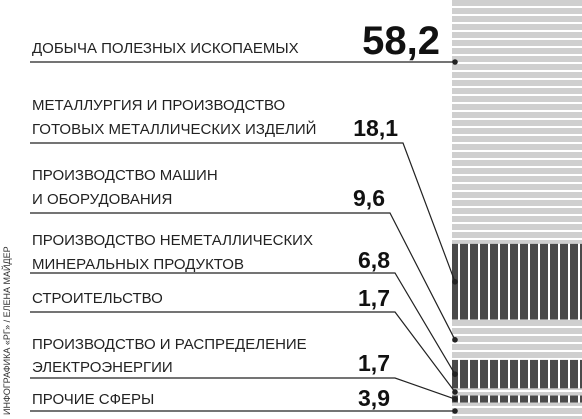  Describe the element at coordinates (169, 344) in the screenshot. I see `category-label: ПРОИЗВОДСТВО И РАСПРЕДЕЛЕНИЕ` at that location.